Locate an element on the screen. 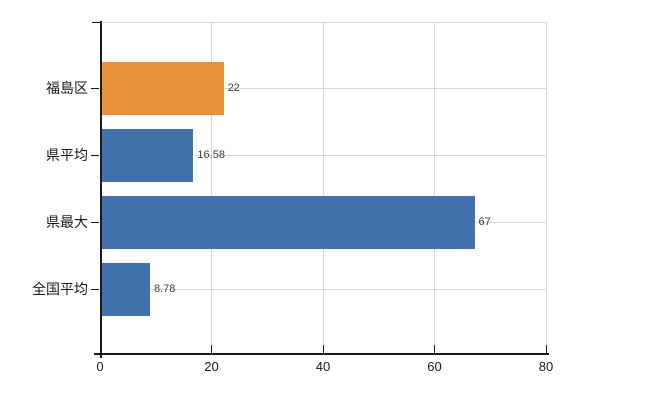  x-tick-label: 60 is located at coordinates (434, 366).